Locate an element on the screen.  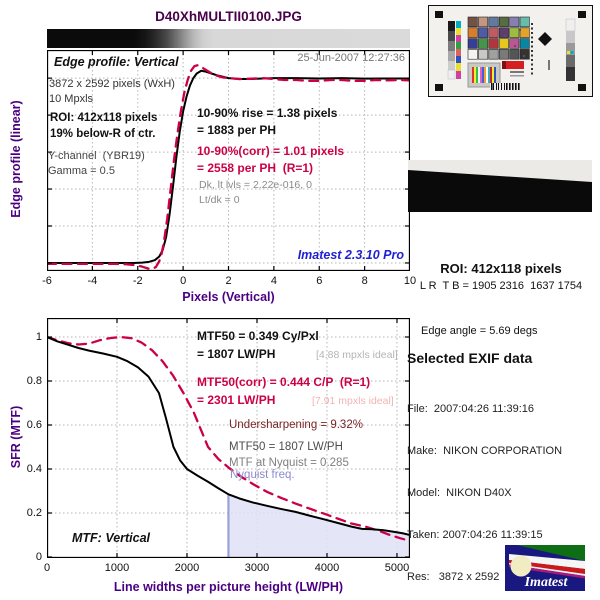
mtf50-corr-line1: MTF50(corr) = 0.444 C/P (R=1) is located at coordinates (284, 382).